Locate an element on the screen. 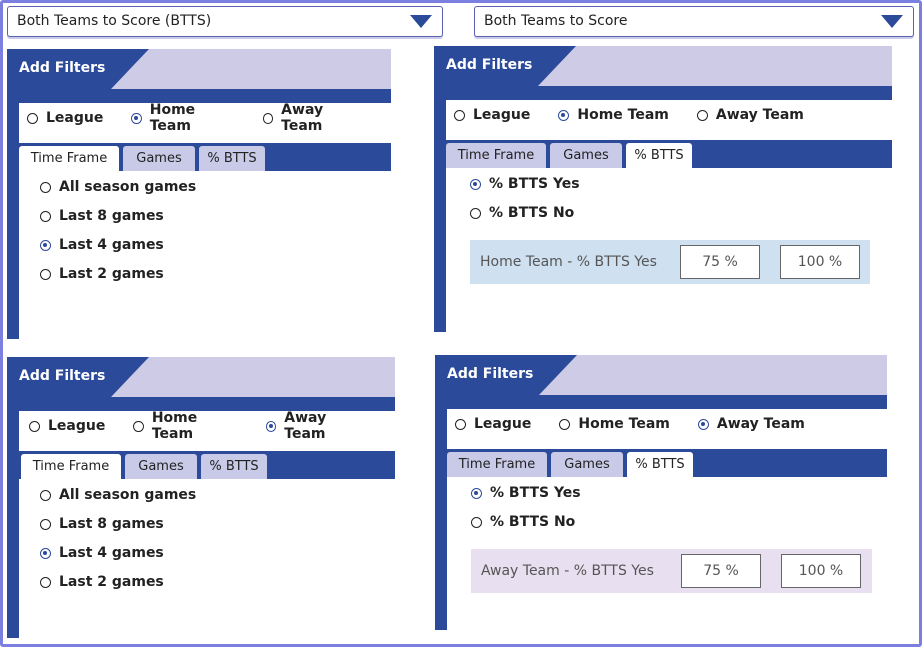  market-select-left: Both Teams to Score (BTTS) is located at coordinates (225, 21).